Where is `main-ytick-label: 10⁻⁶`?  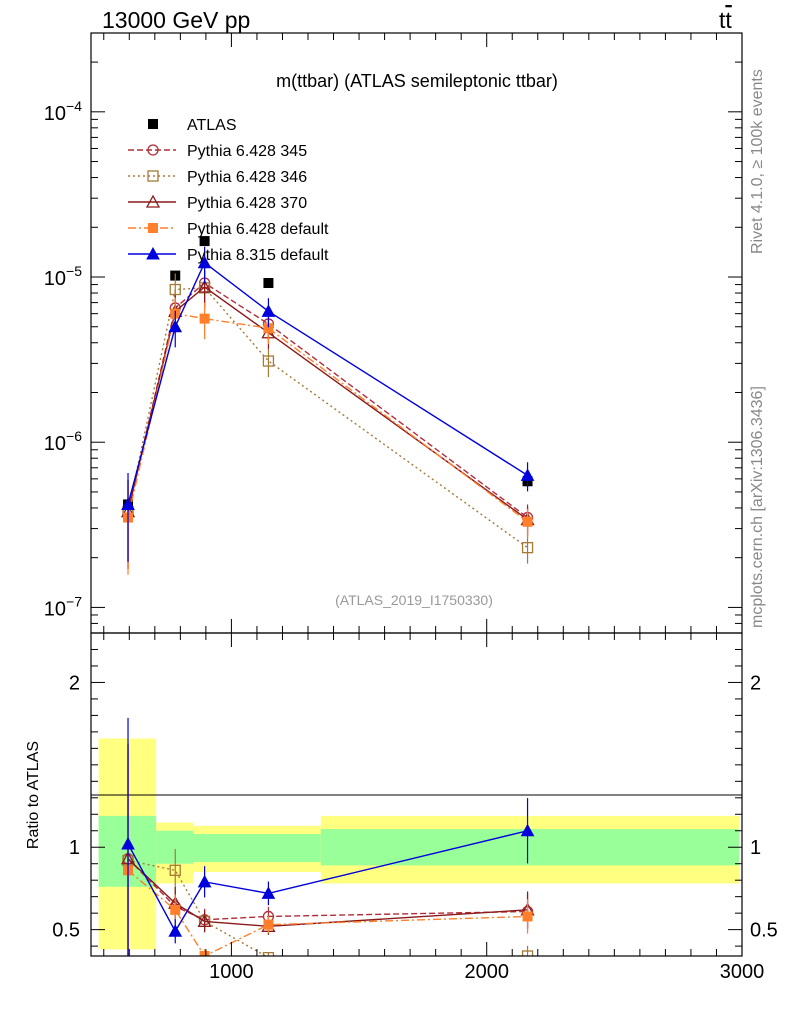
main-ytick-label: 10⁻⁶ is located at coordinates (63, 441).